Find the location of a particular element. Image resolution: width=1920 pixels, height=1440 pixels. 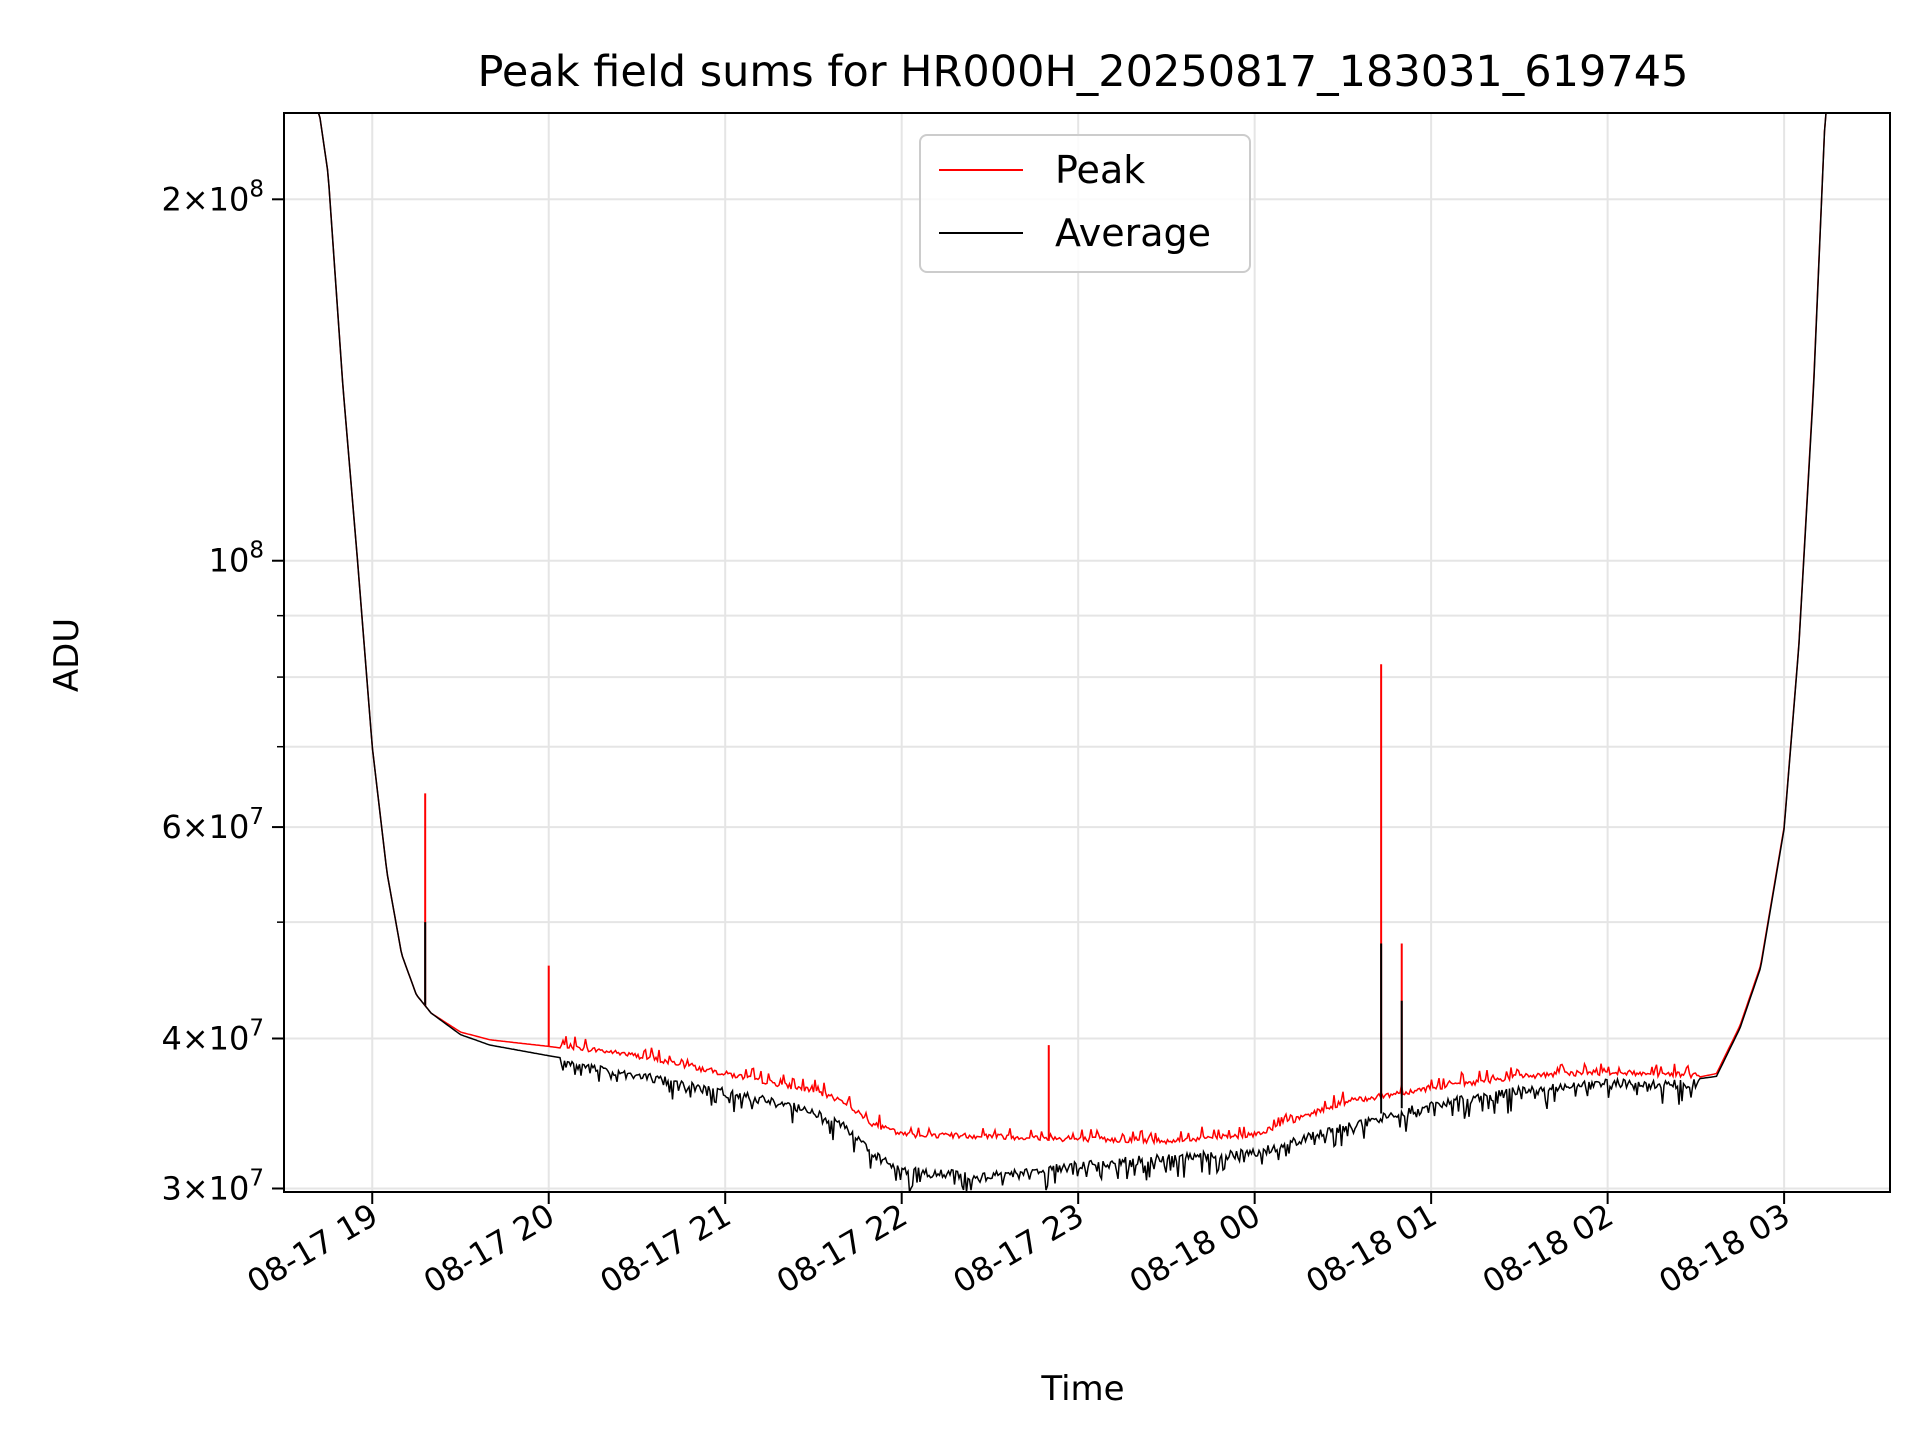

y-tick-label: 3×107 is located at coordinates (212, 1187).